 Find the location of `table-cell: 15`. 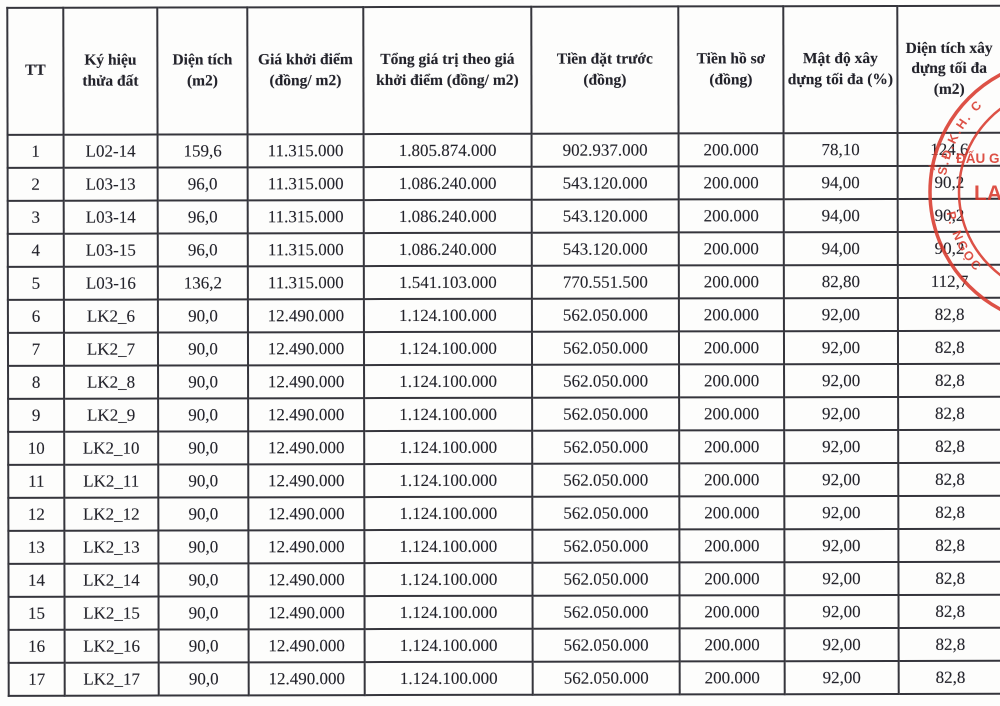

table-cell: 15 is located at coordinates (36, 613).